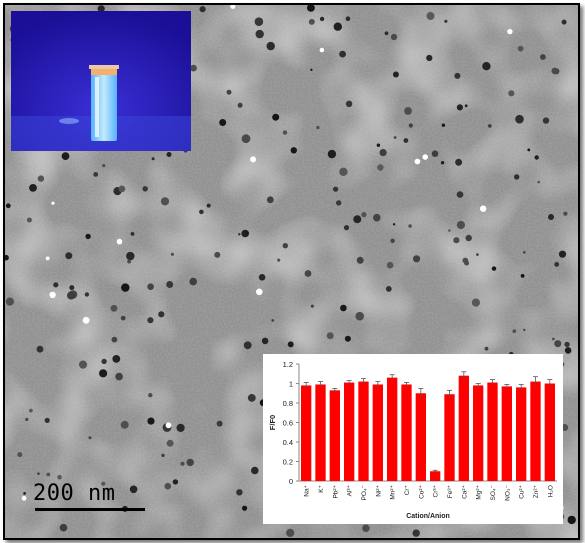  Describe the element at coordinates (364, 492) in the screenshot. I see `x-tick-label: PO₄⁻` at that location.